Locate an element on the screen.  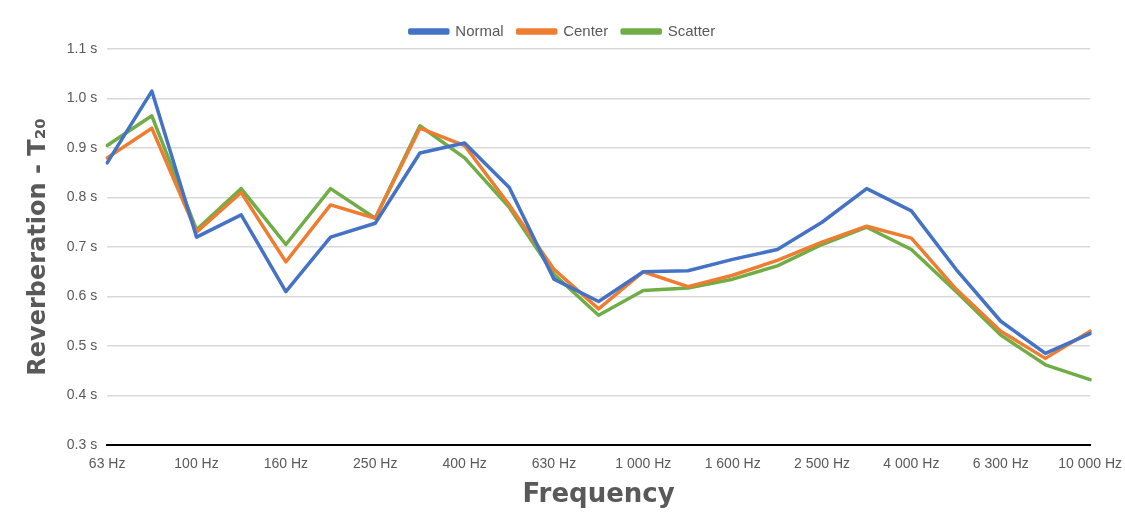
y-tick-label: 0.5 s is located at coordinates (82, 344).